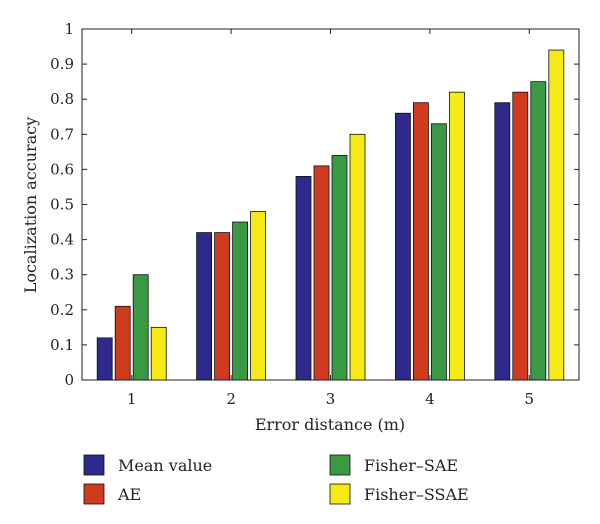  Describe the element at coordinates (62, 64) in the screenshot. I see `y-tick-label: 0.9` at that location.